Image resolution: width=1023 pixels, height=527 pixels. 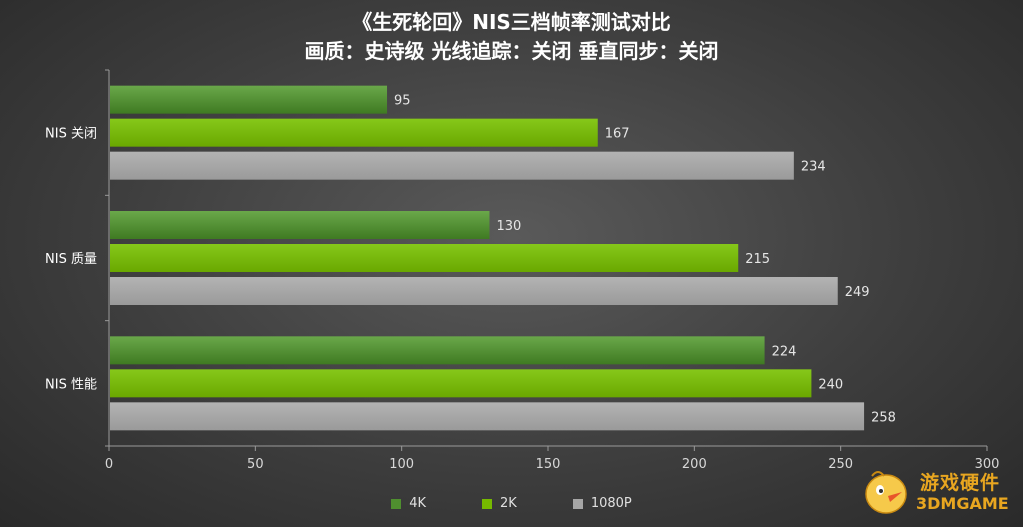 I want to click on legend-label-4k: 4K, so click(x=418, y=503).